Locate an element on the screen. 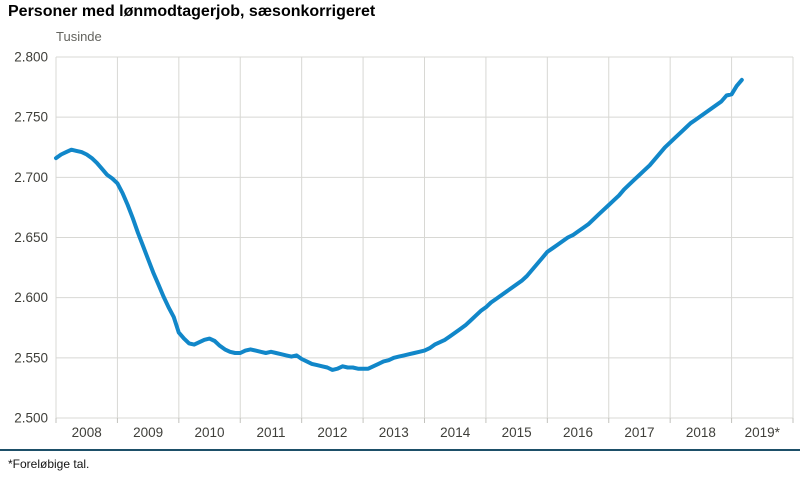 This screenshot has width=800, height=477. x-tick-label: 2008 is located at coordinates (87, 432).